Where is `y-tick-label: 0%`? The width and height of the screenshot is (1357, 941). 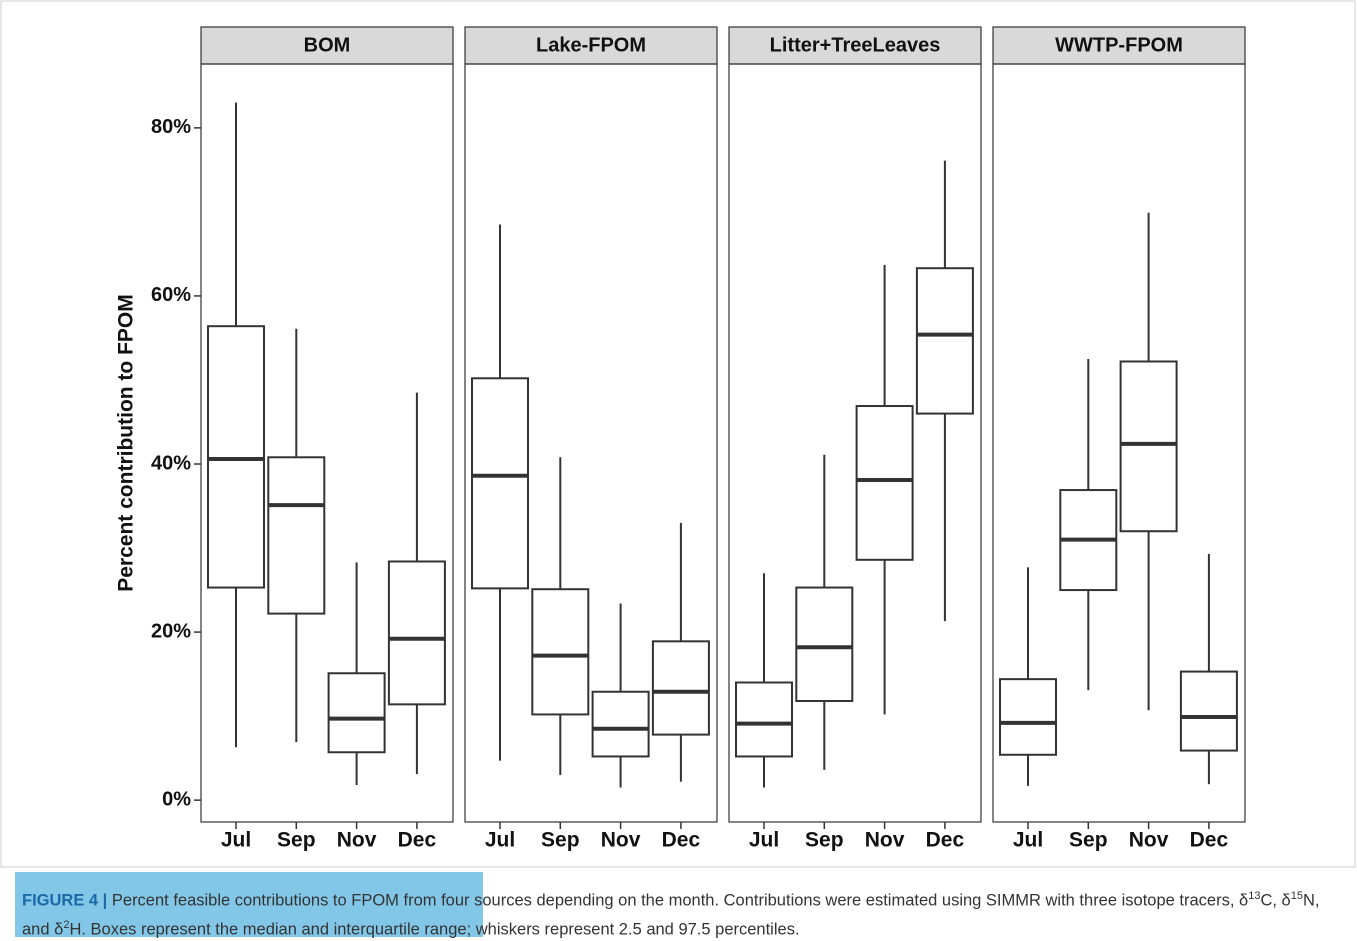
y-tick-label: 0% is located at coordinates (176, 799).